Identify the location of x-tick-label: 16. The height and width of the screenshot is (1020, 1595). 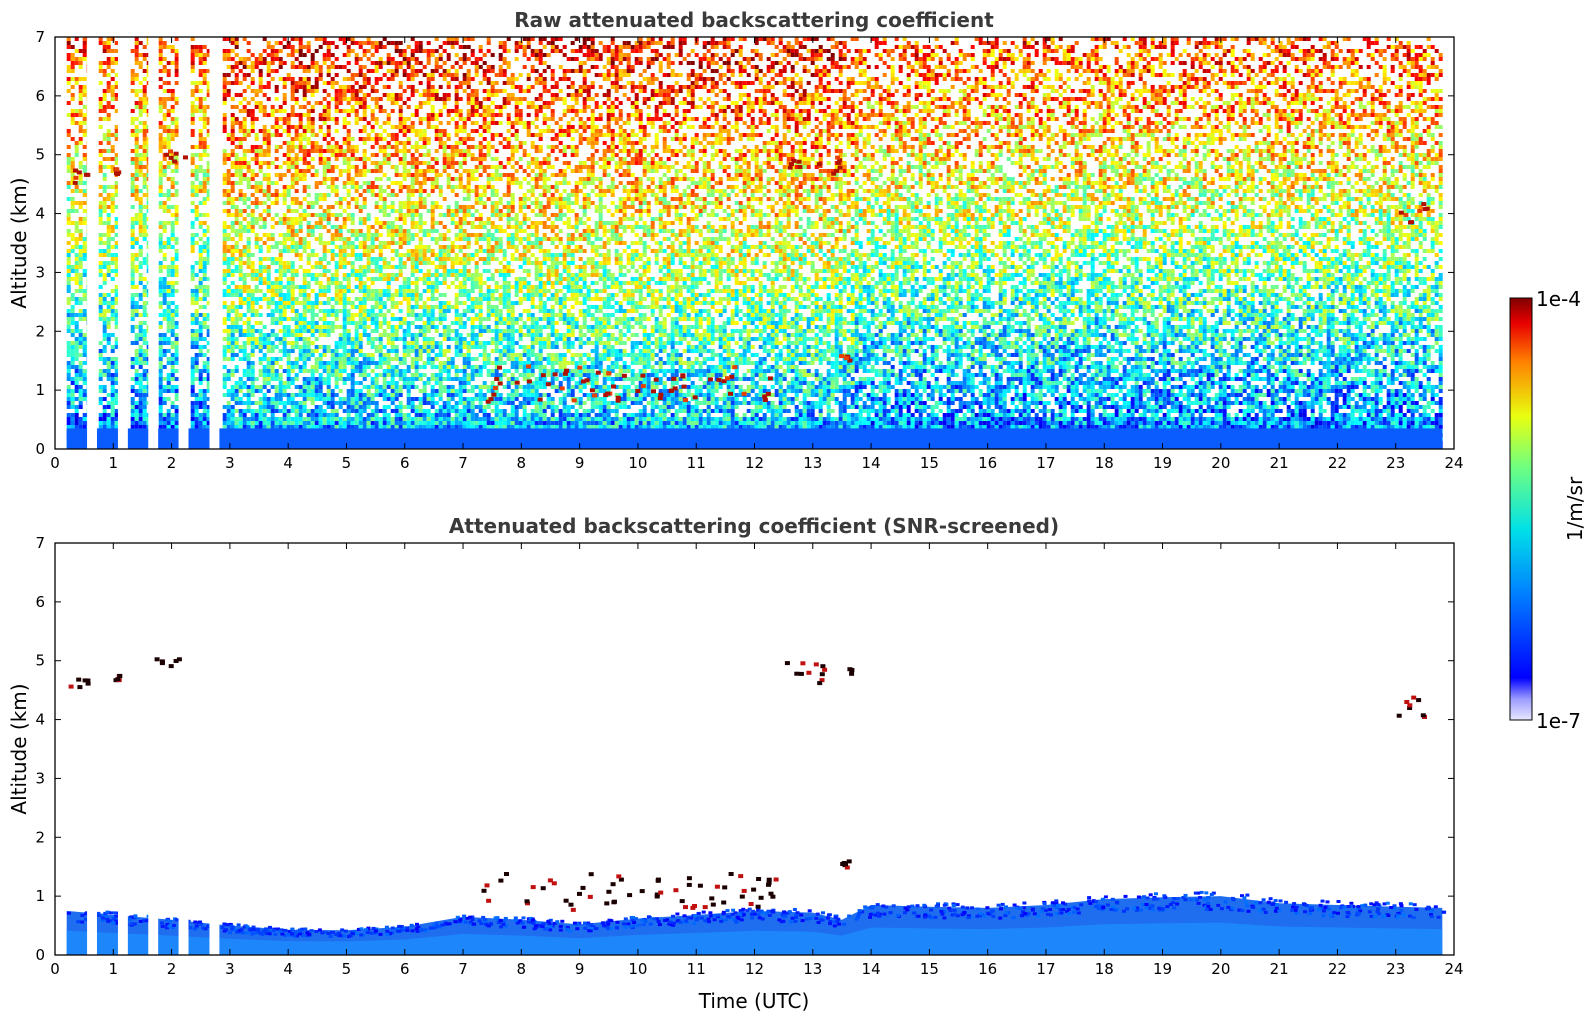
(987, 969).